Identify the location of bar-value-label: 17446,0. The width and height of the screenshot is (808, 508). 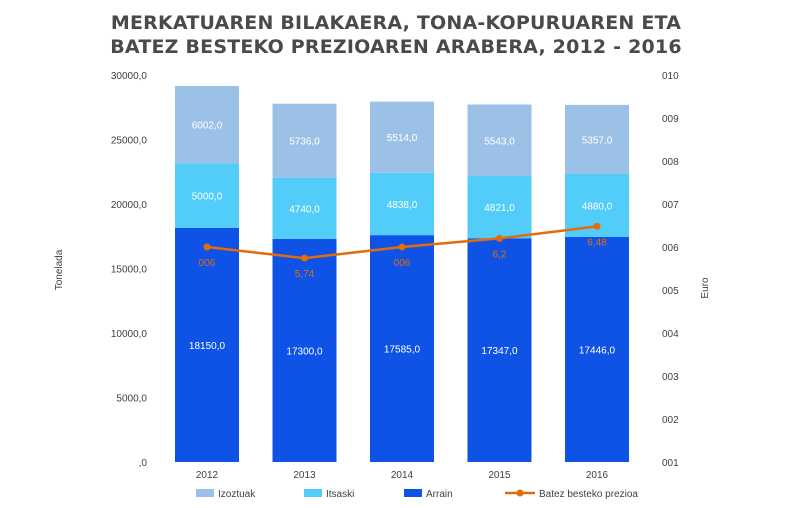
(597, 350).